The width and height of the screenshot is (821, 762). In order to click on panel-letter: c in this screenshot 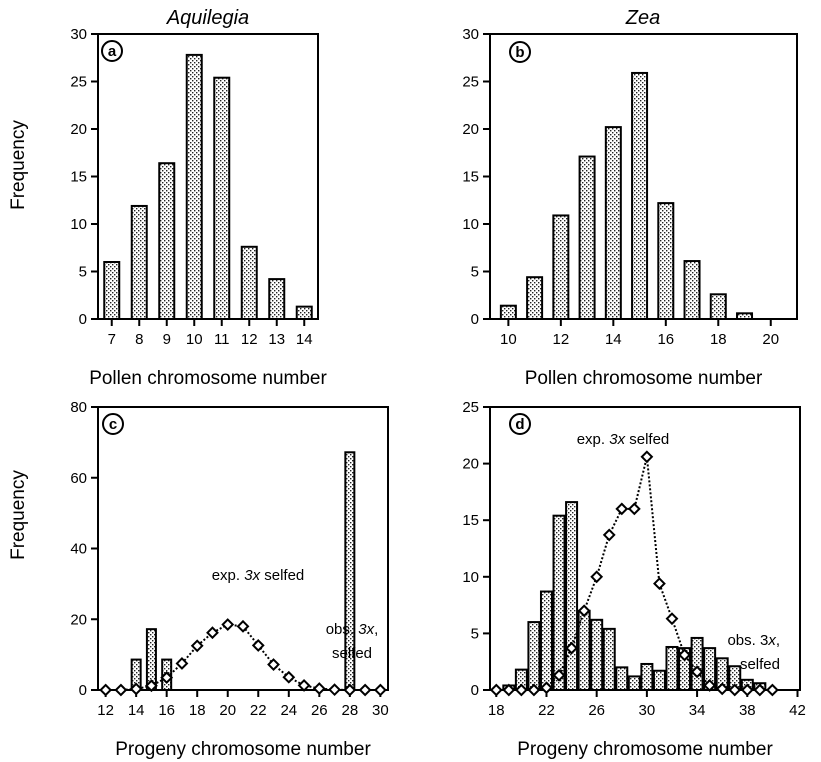, I will do `click(113, 424)`.